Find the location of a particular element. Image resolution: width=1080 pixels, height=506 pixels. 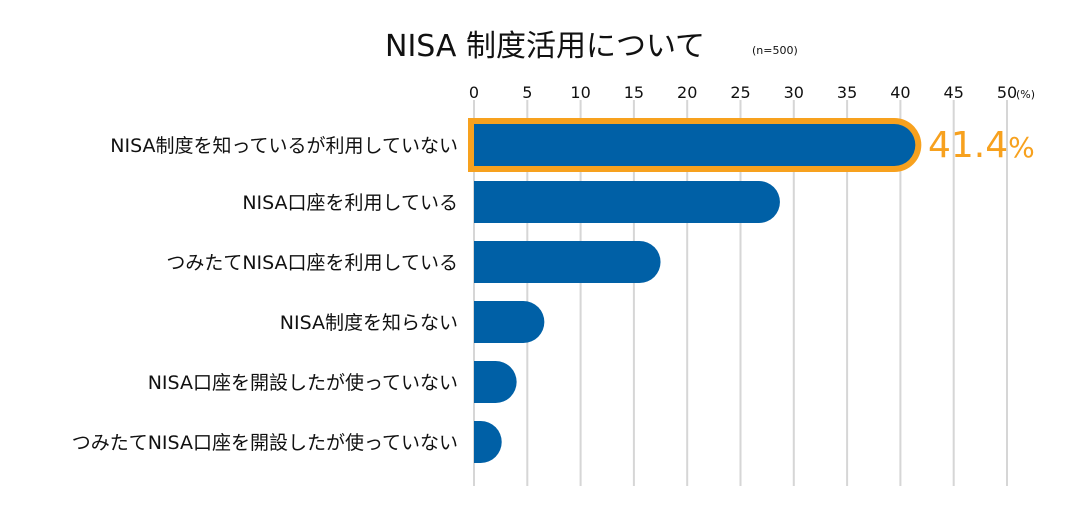

x-tick-label: 30 is located at coordinates (794, 92).